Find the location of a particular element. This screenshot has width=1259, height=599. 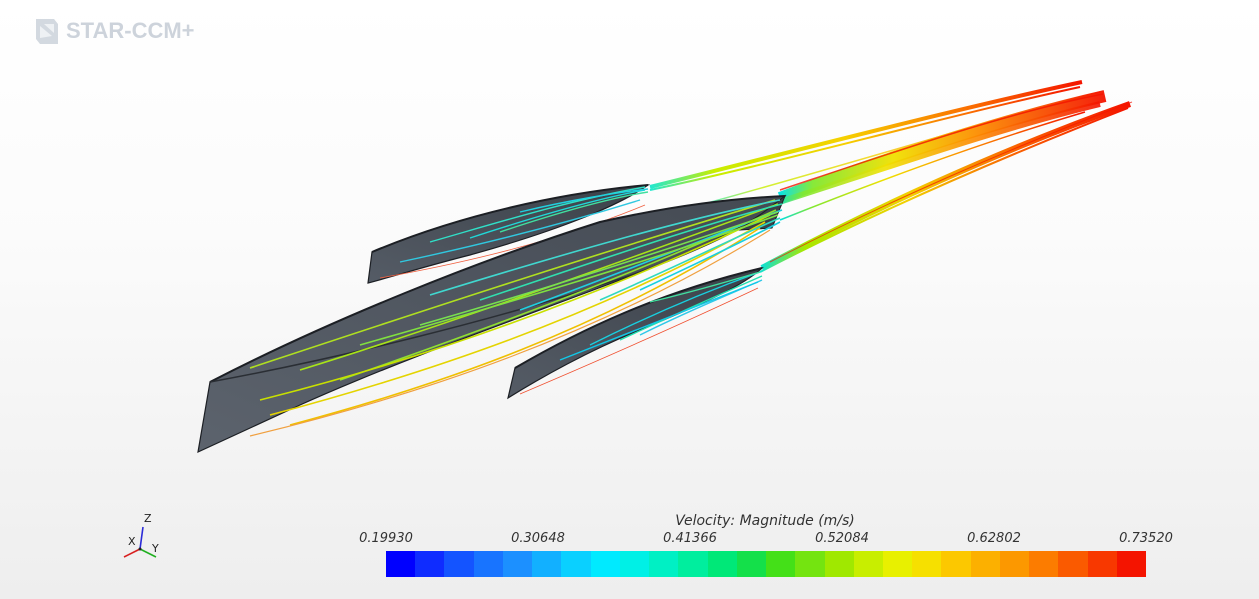

hull-upper-left-streamlines is located at coordinates (514, 232).